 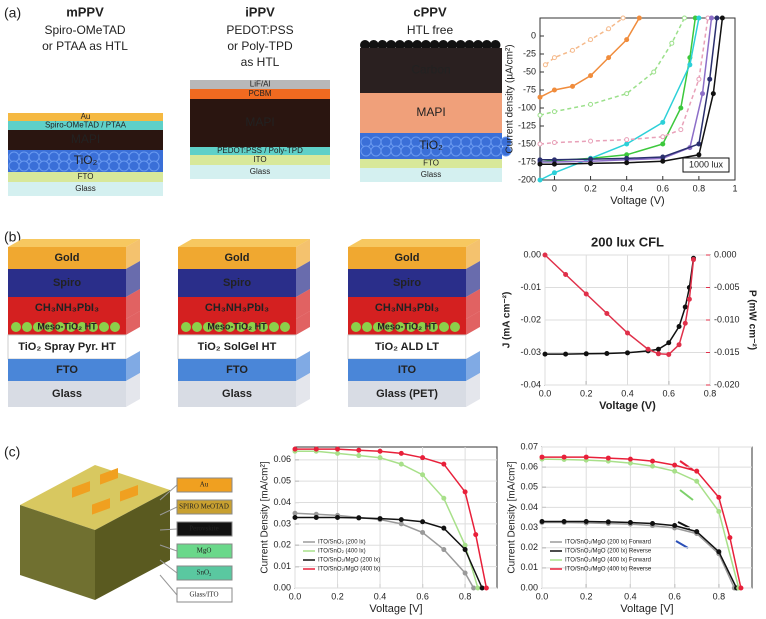 I want to click on y2-tick-label: -0.005, so click(x=727, y=287).